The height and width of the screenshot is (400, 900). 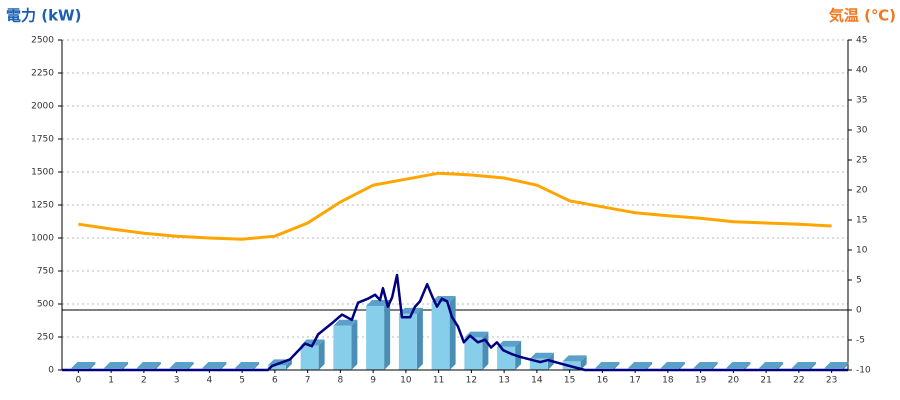 I want to click on y2-tick-label: 45, so click(x=861, y=41).